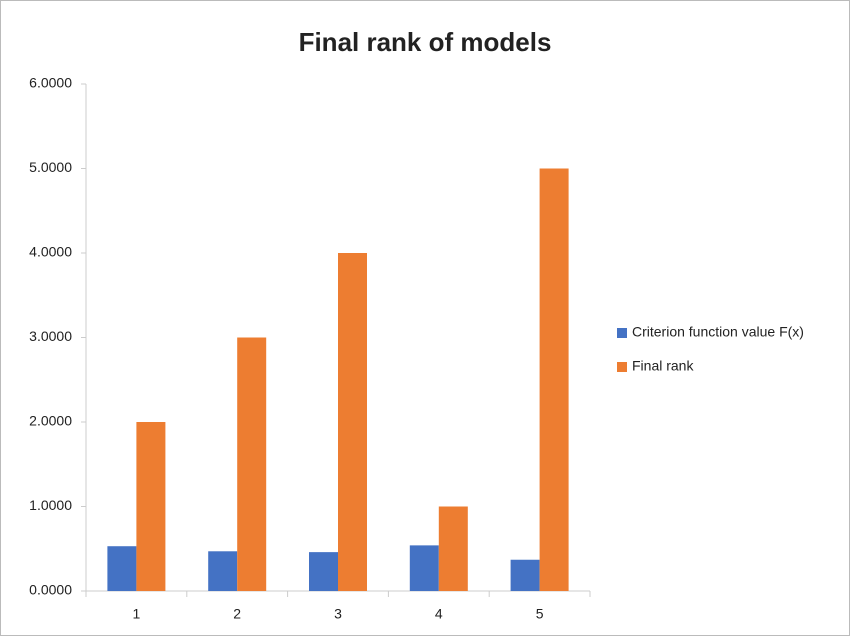 The image size is (850, 636). Describe the element at coordinates (50, 167) in the screenshot. I see `y-tick-label: 5.0000` at that location.